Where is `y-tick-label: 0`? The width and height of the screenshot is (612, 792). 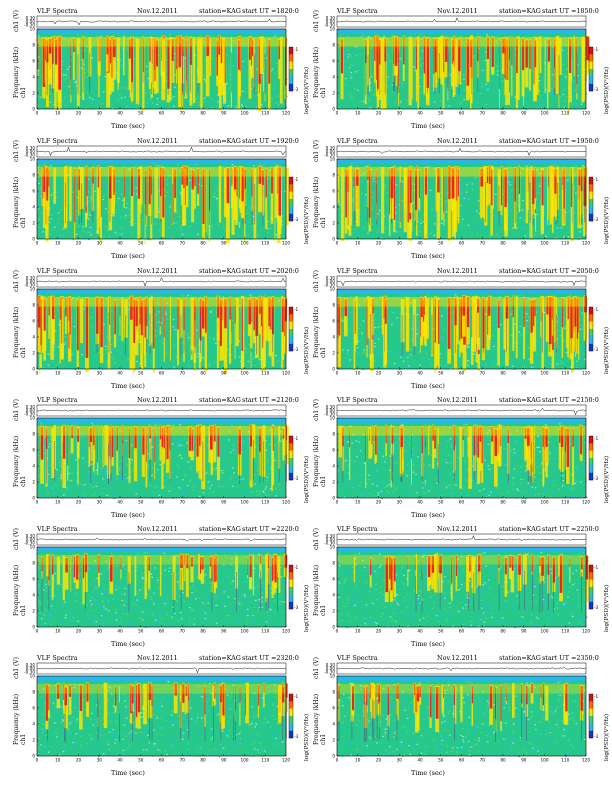
y-tick-label: 0 is located at coordinates (333, 756).